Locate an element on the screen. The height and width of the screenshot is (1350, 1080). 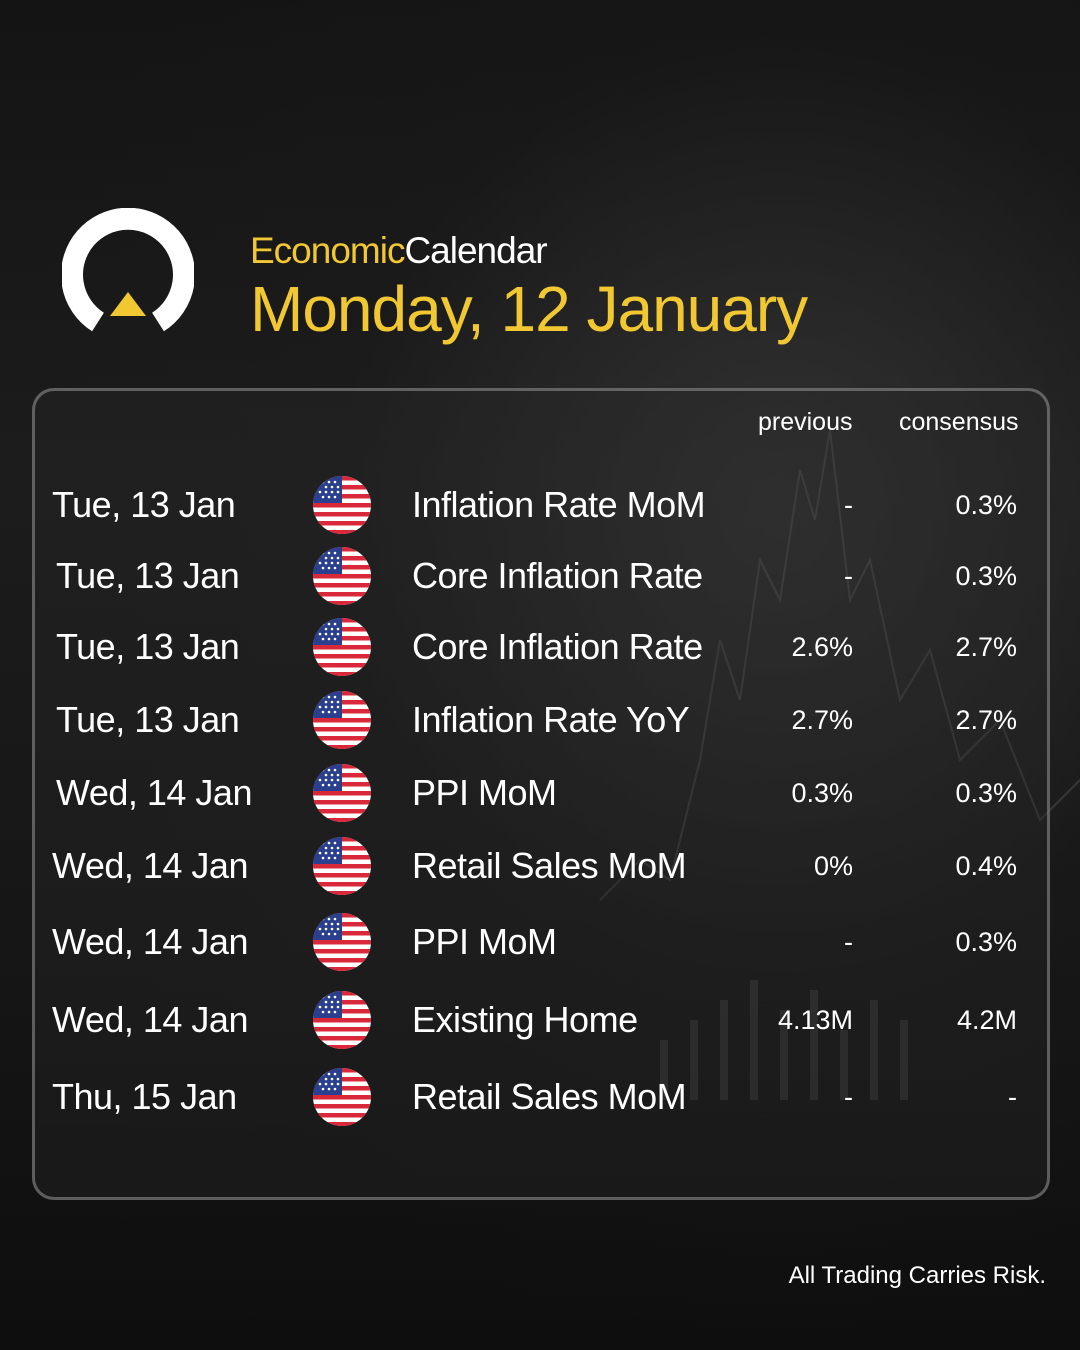
event-name: Existing Home is located at coordinates (525, 1019).